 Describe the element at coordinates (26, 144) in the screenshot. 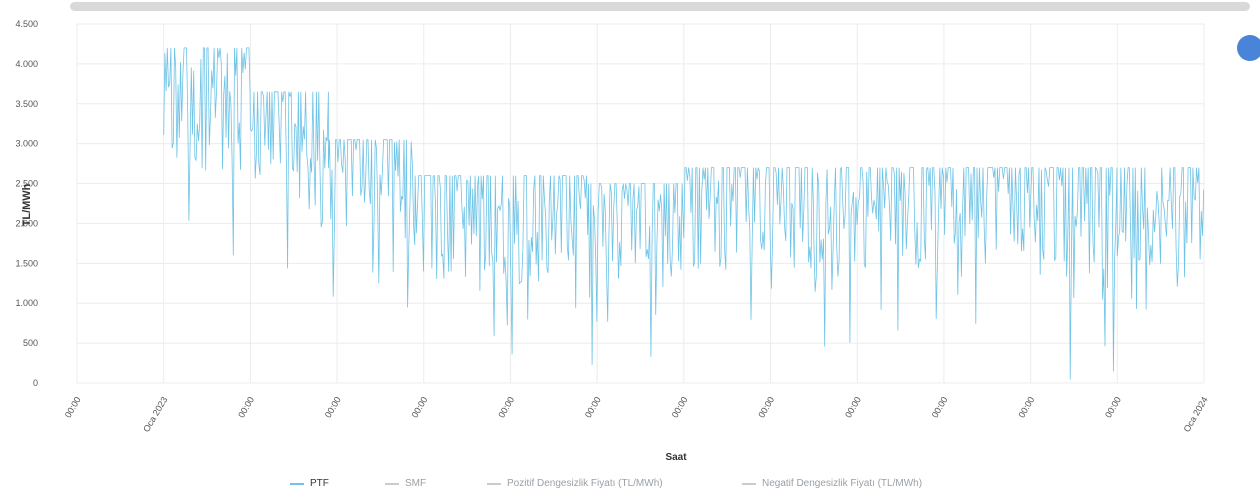

I see `y-tick-label: 3.000` at that location.